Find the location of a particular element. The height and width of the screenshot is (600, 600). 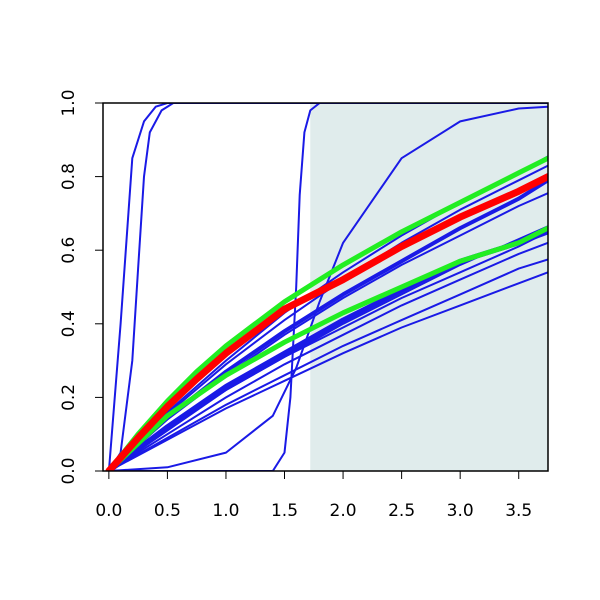

x-tick-label: 1.5 is located at coordinates (284, 511).